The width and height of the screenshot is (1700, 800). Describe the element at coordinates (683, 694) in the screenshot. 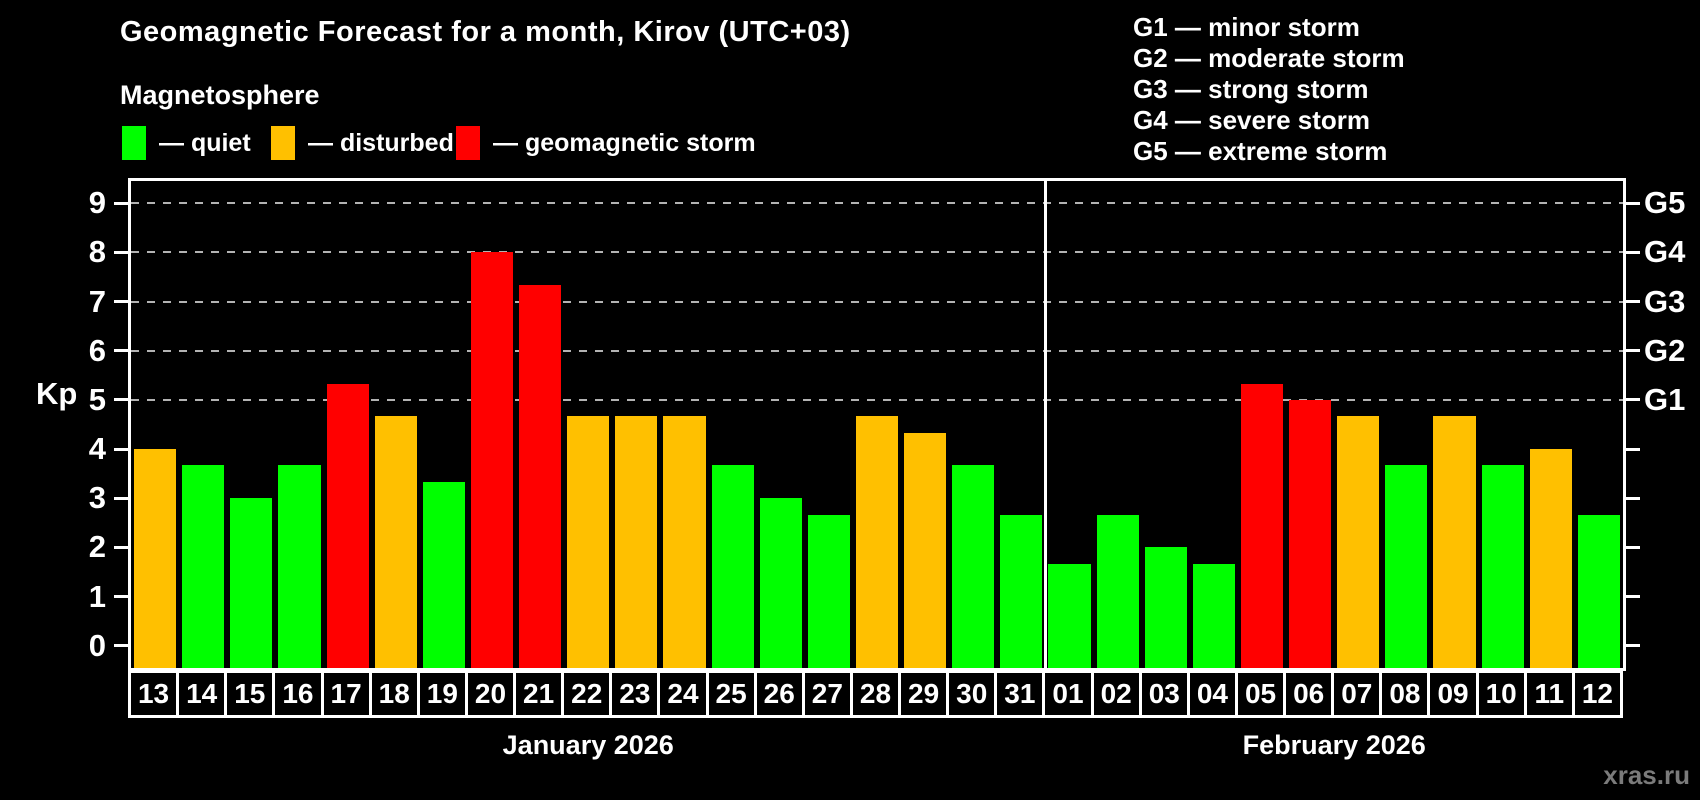

I see `day-label-cell: 24` at that location.